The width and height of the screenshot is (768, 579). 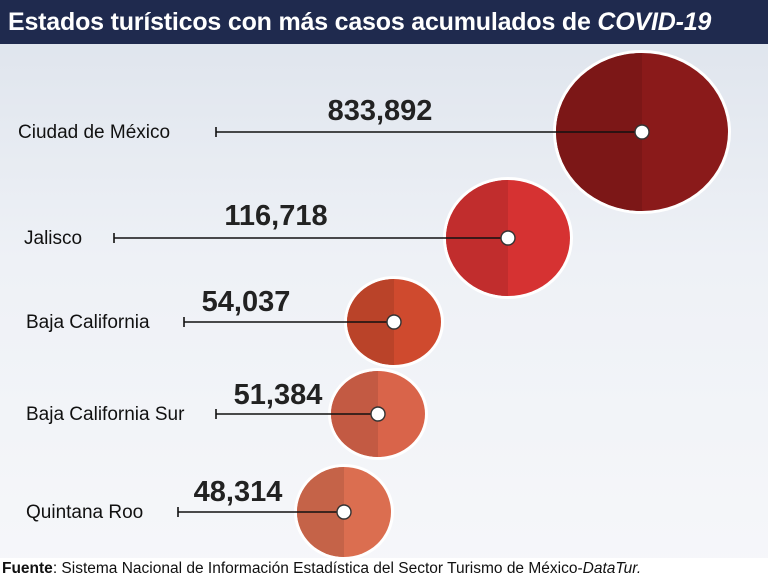 I want to click on value-label: 833,892, so click(x=380, y=111).